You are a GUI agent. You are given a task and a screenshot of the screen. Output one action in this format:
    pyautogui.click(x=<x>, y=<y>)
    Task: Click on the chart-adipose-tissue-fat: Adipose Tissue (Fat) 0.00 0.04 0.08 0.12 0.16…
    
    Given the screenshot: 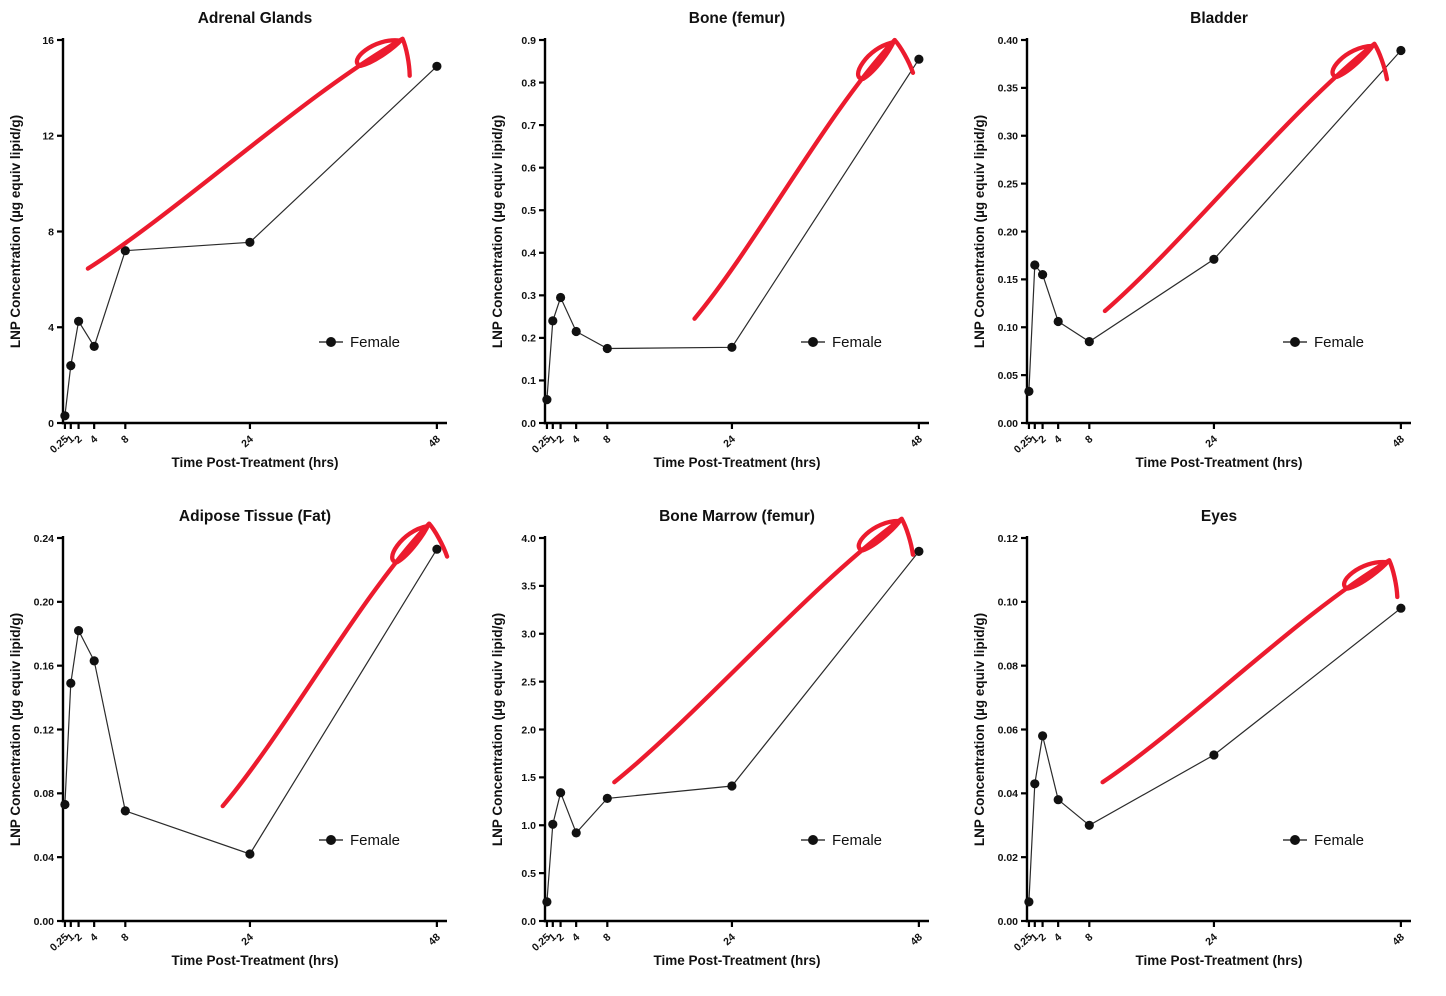 What is the action you would take?
    pyautogui.click(x=229, y=738)
    